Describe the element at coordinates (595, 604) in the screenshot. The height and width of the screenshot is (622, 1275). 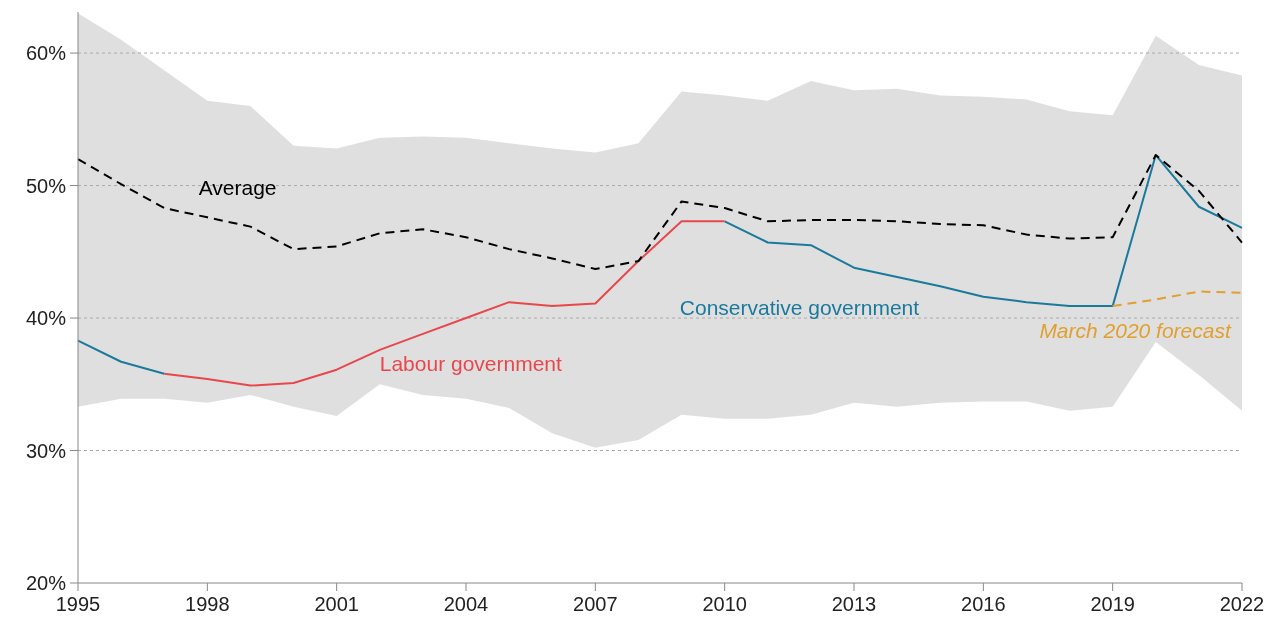
I see `x-tick-label: 2007` at that location.